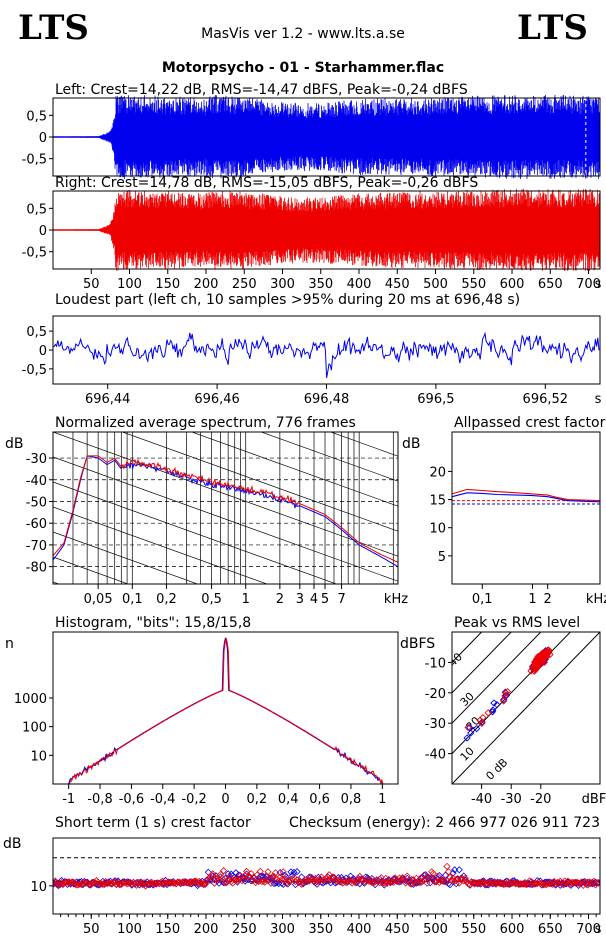  I want to click on spectrum-xtick-label: 5, so click(325, 599).